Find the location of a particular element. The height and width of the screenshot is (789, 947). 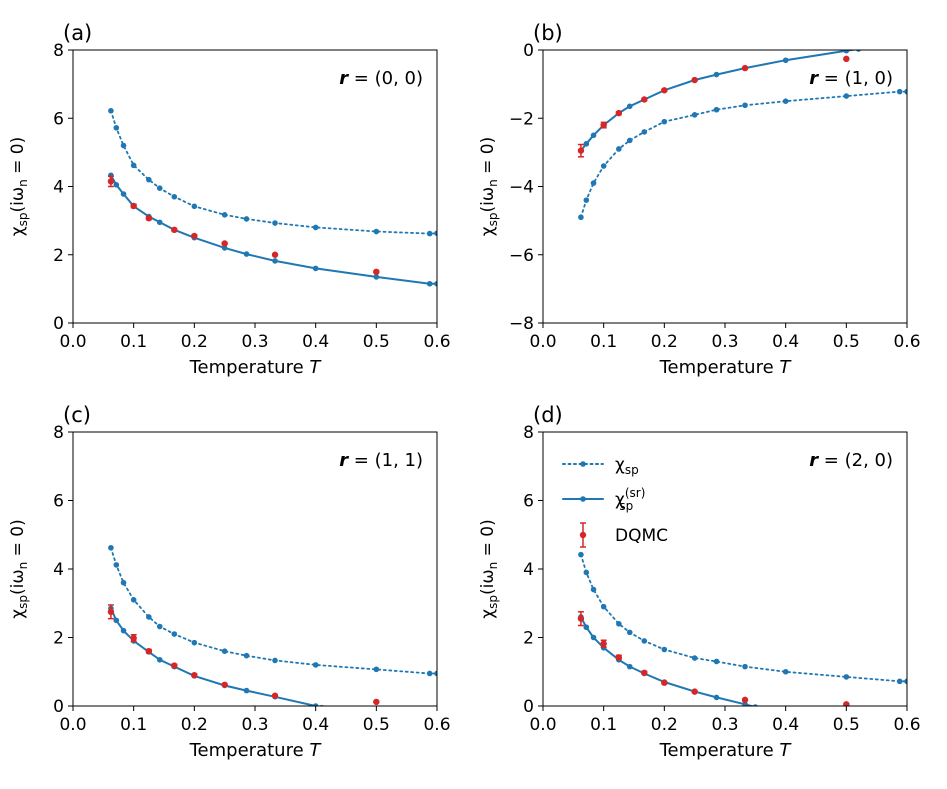

legend: χsp χ(sr) sp DQMC is located at coordinates (615, 501).